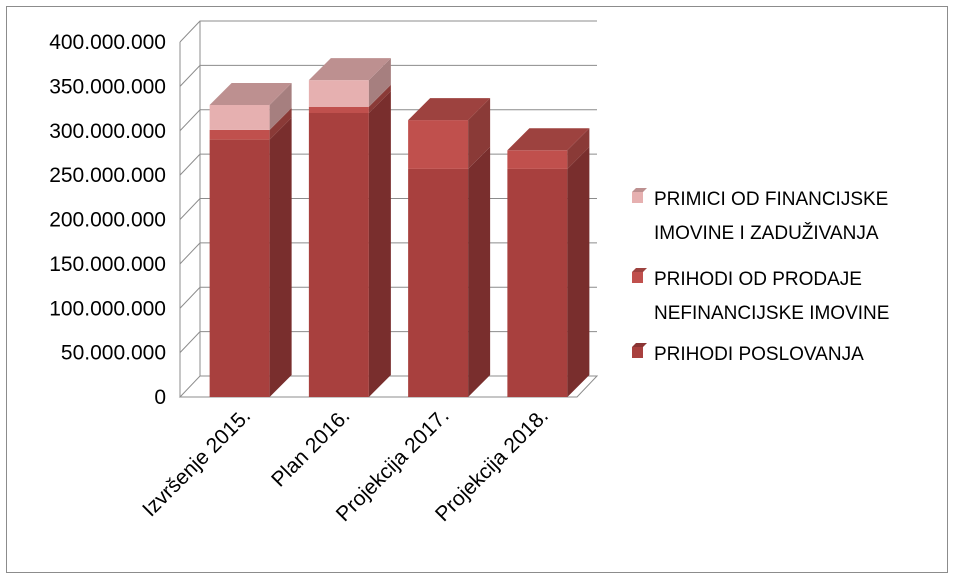 Image resolution: width=956 pixels, height=579 pixels. I want to click on legend-entry: PRIHODI POSLOVANJA, so click(748, 354).